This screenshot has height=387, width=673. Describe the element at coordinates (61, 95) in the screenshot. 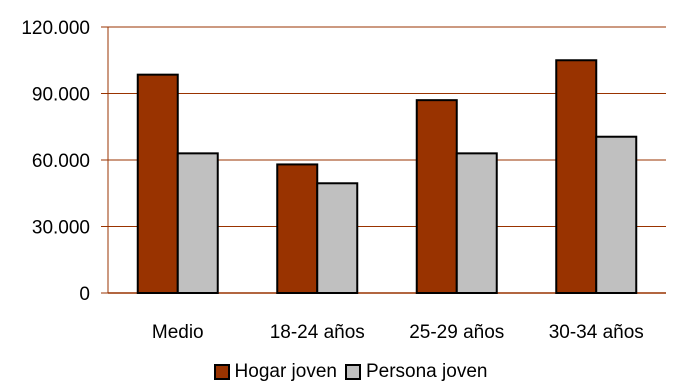

I see `y-tick-label: 90.000` at that location.